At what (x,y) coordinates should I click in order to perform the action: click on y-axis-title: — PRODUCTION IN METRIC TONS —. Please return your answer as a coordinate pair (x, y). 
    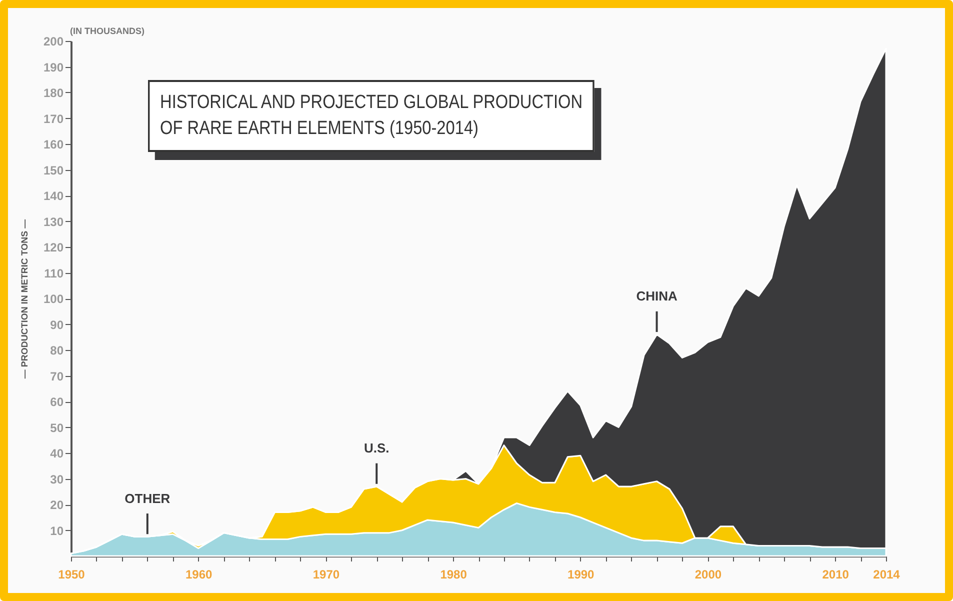
    Looking at the image, I should click on (24, 299).